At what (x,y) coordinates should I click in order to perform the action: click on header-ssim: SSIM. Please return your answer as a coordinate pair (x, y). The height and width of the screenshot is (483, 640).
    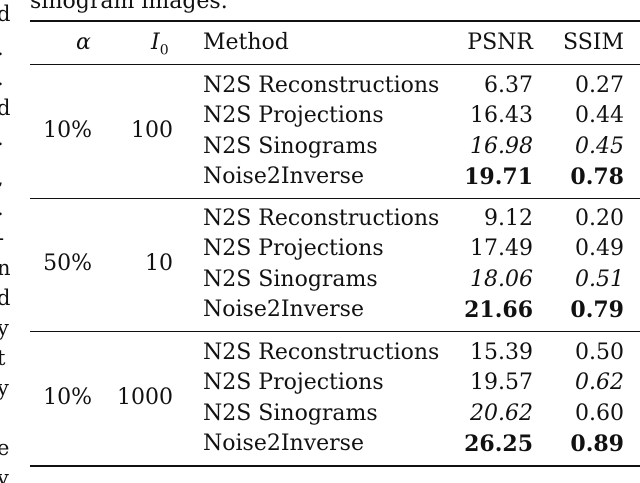
    Looking at the image, I should click on (593, 42).